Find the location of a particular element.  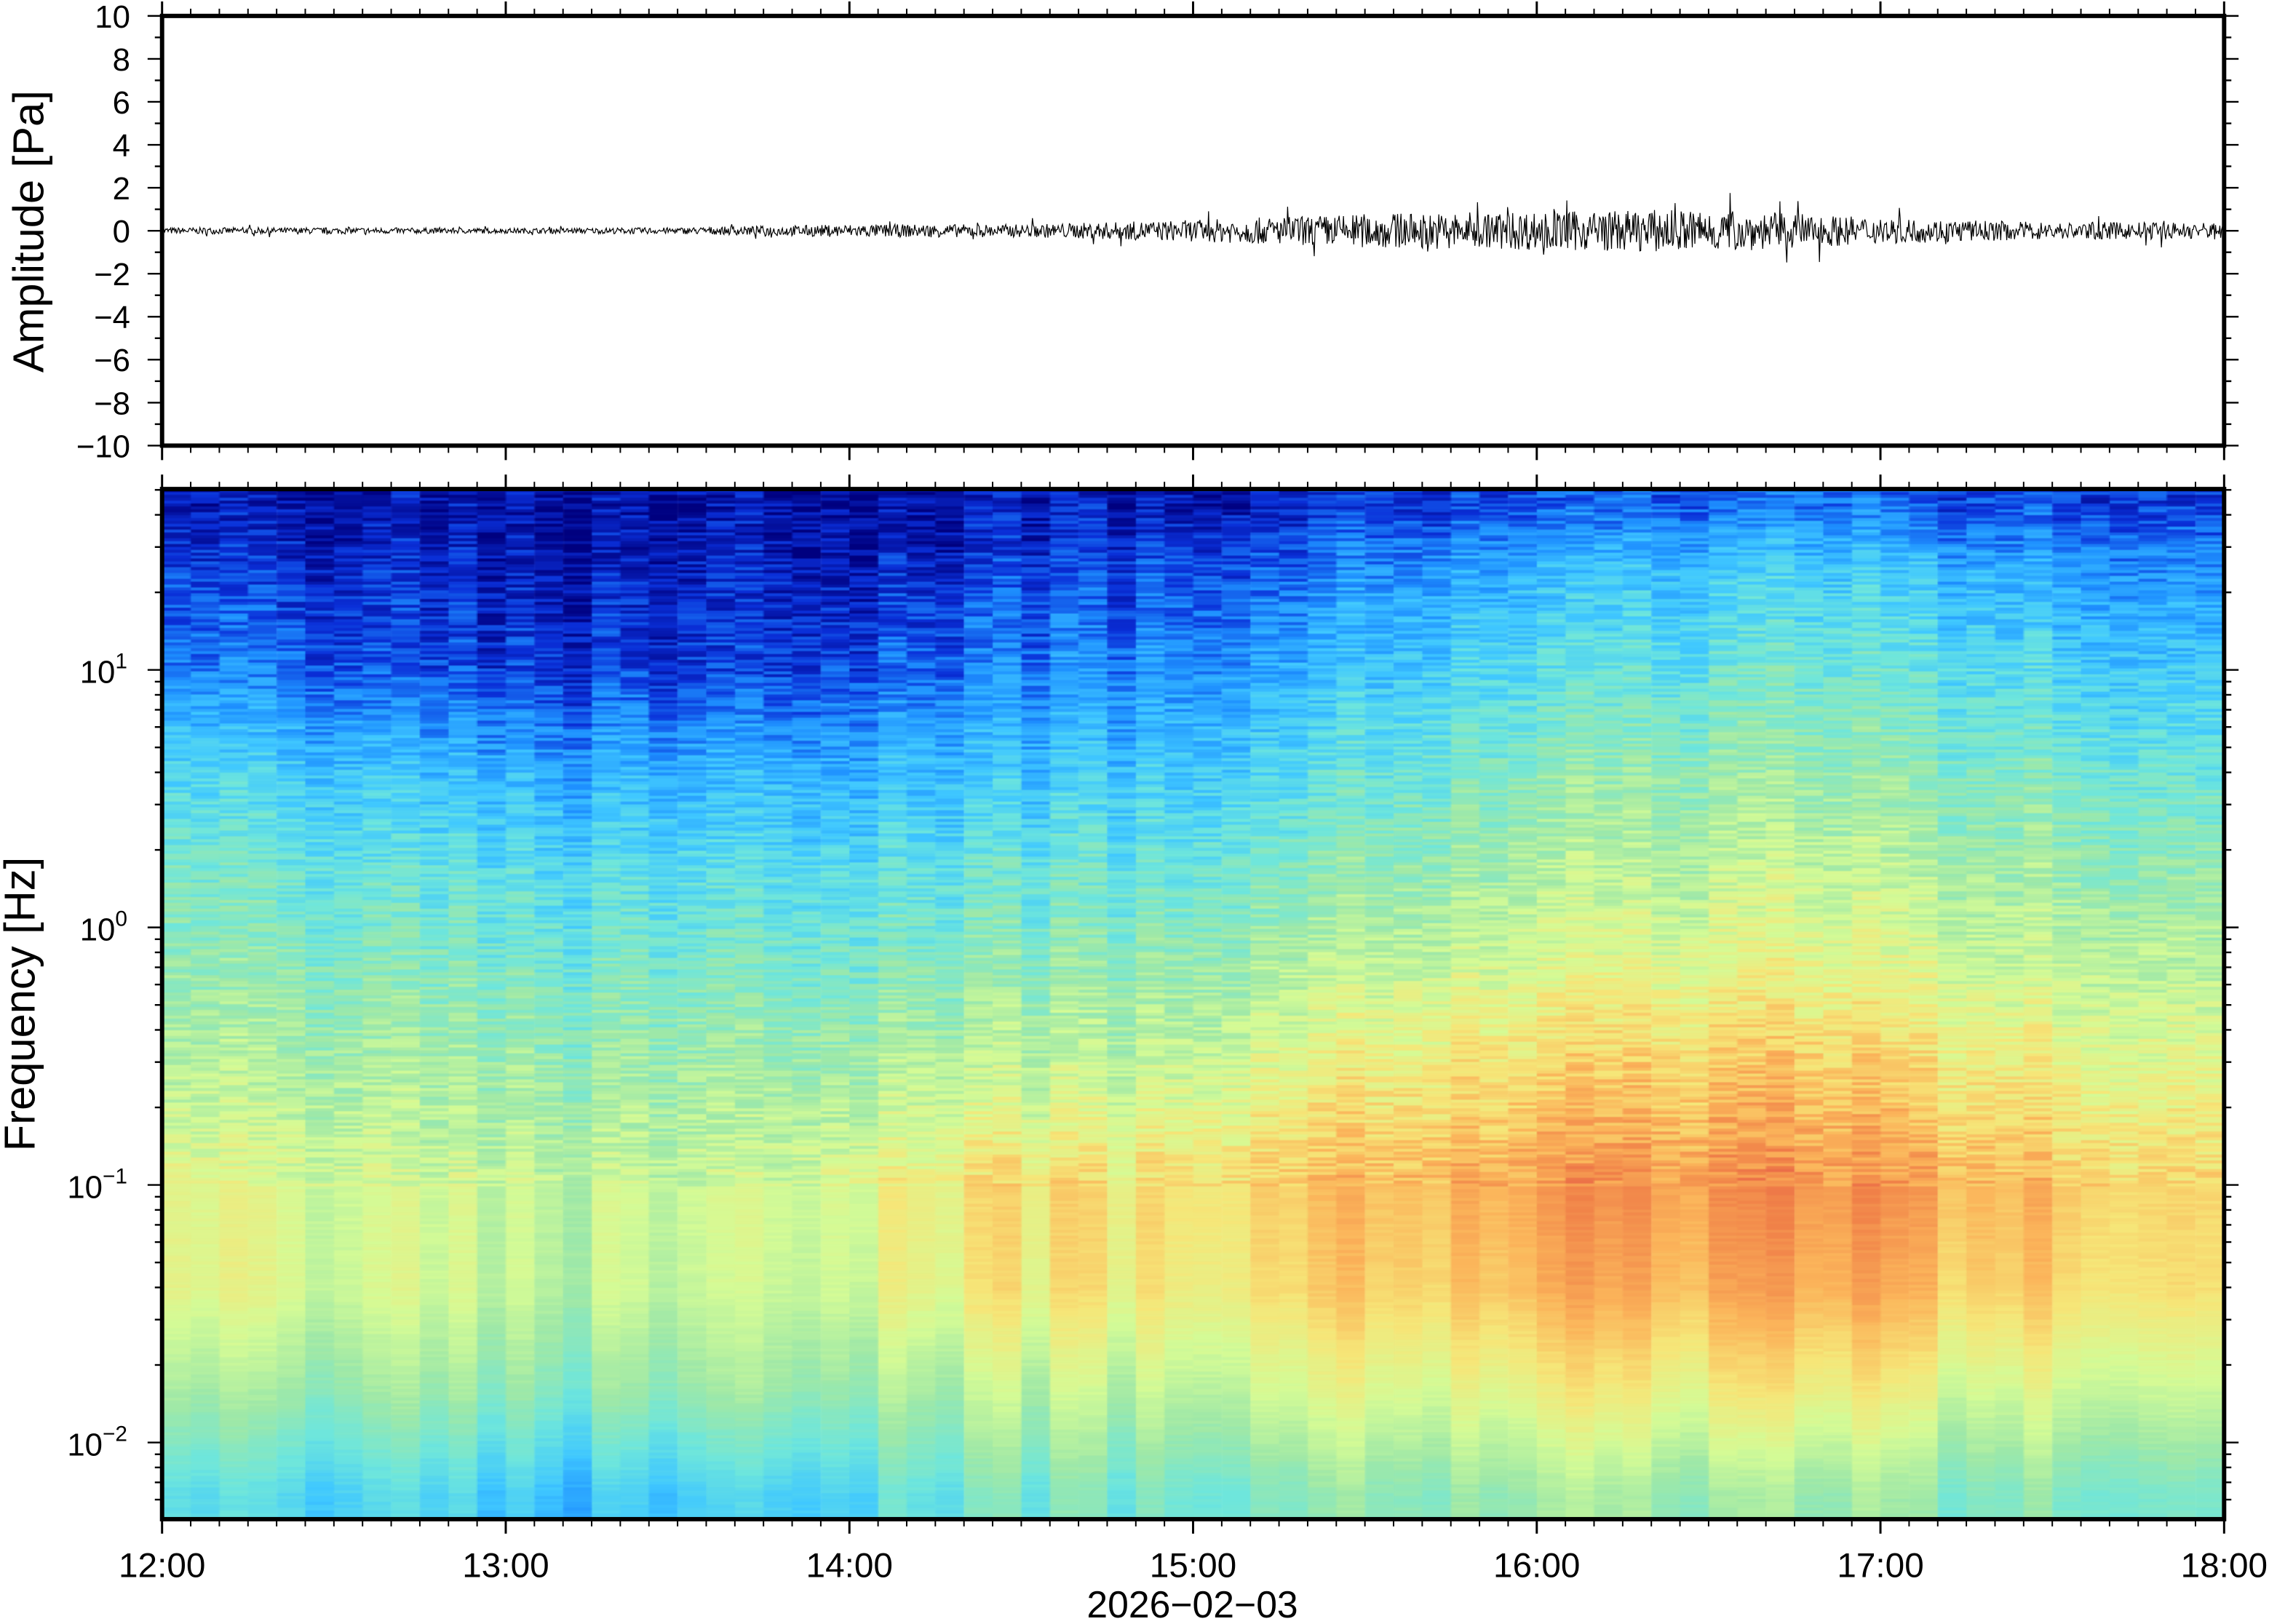

date-axis-label: 2026−02−03 is located at coordinates (1192, 1603).